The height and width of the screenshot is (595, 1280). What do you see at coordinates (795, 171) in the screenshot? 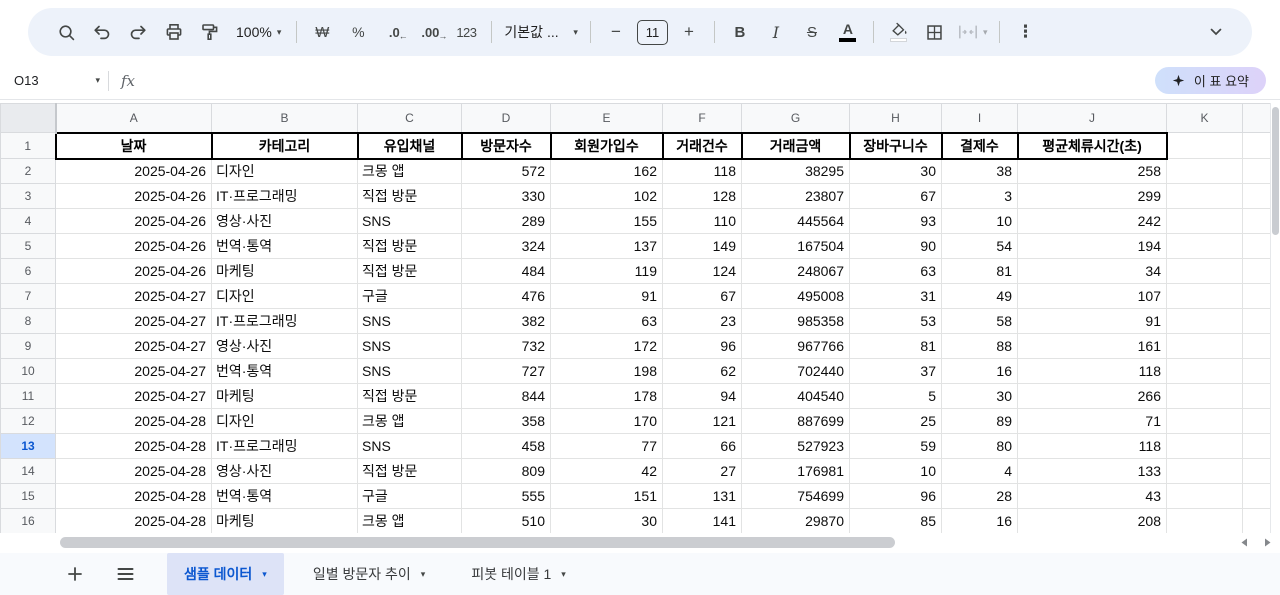
I see `cell: 38295` at bounding box center [795, 171].